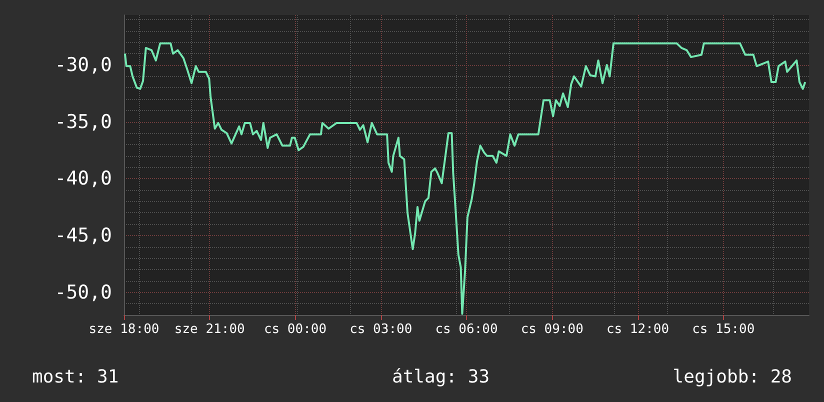 This screenshot has width=824, height=402. Describe the element at coordinates (83, 292) in the screenshot. I see `y-tick-label: -50,0` at that location.